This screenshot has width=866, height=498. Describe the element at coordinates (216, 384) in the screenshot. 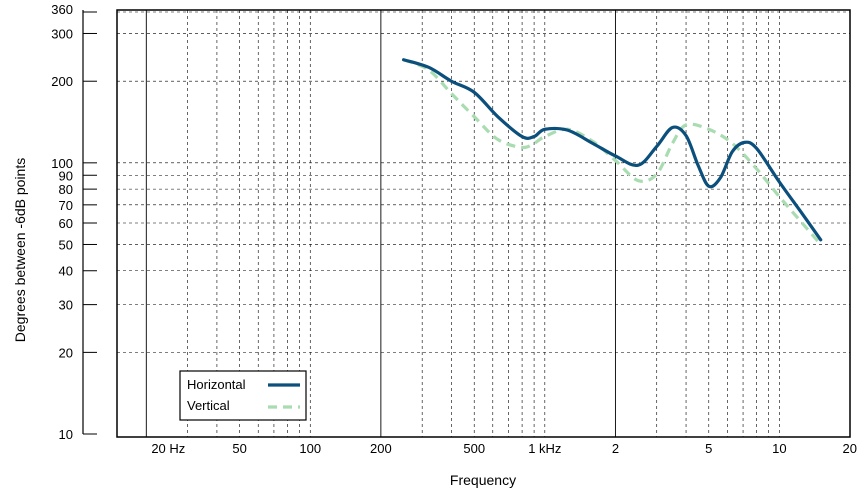

I see `legend-label-horizontal: Horizontal` at that location.